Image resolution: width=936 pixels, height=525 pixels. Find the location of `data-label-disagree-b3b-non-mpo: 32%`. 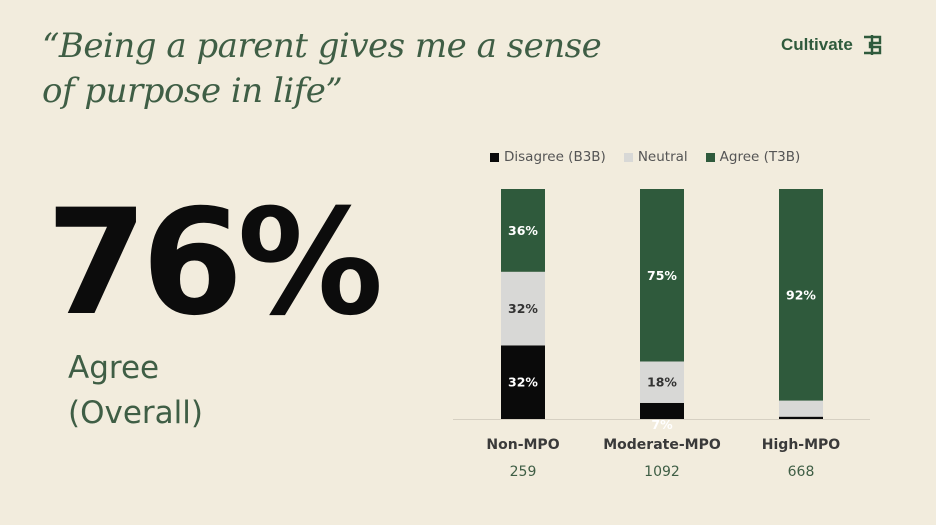

data-label-disagree-b3b-non-mpo: 32% is located at coordinates (523, 382).